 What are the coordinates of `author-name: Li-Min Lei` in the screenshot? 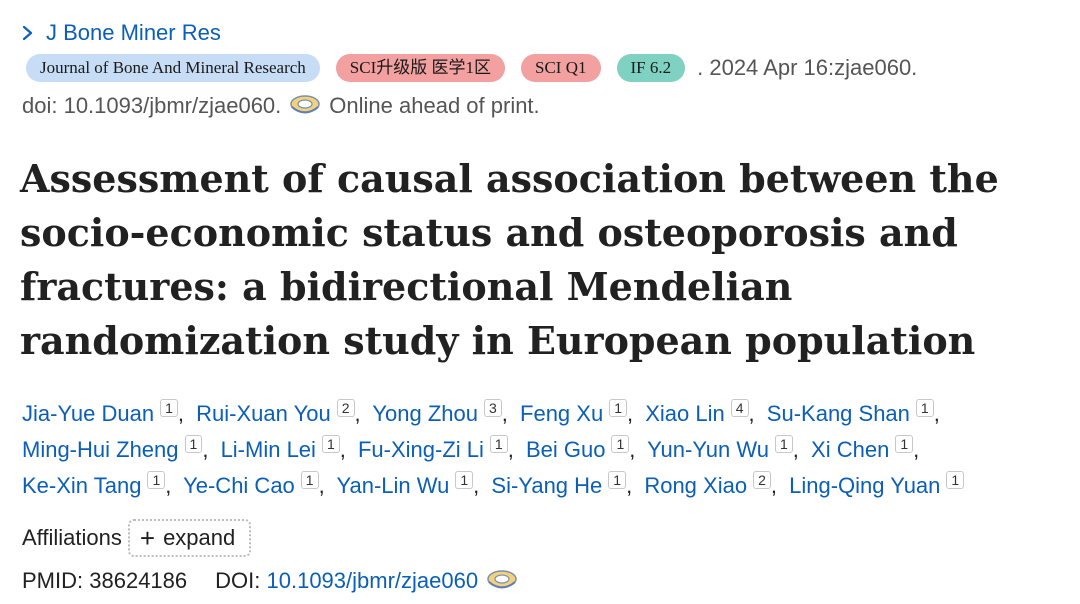 It's located at (268, 449).